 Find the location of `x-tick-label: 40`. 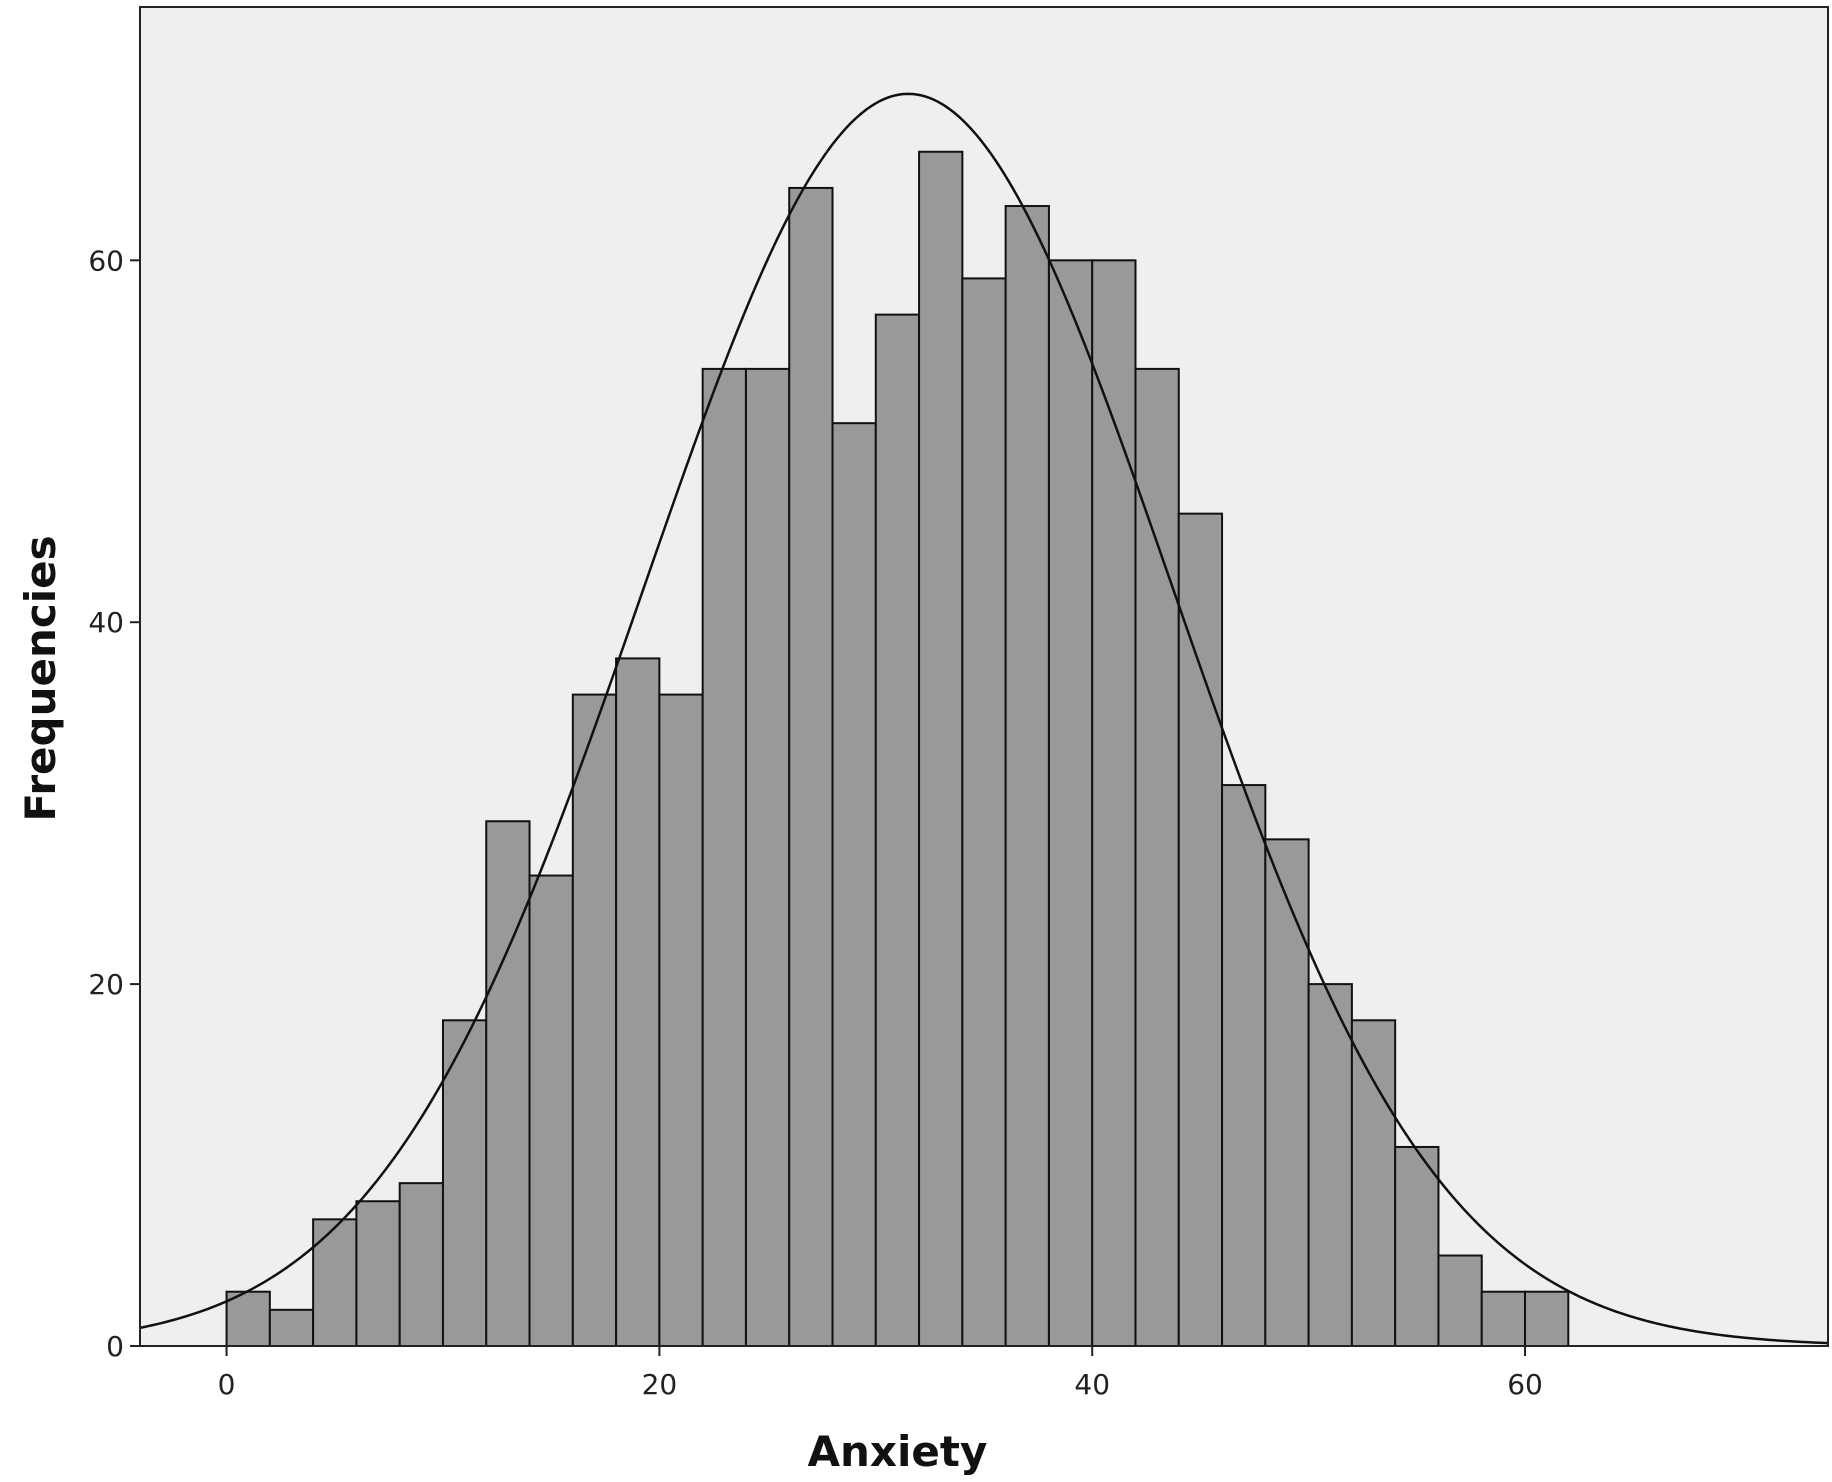

x-tick-label: 40 is located at coordinates (1092, 1384).